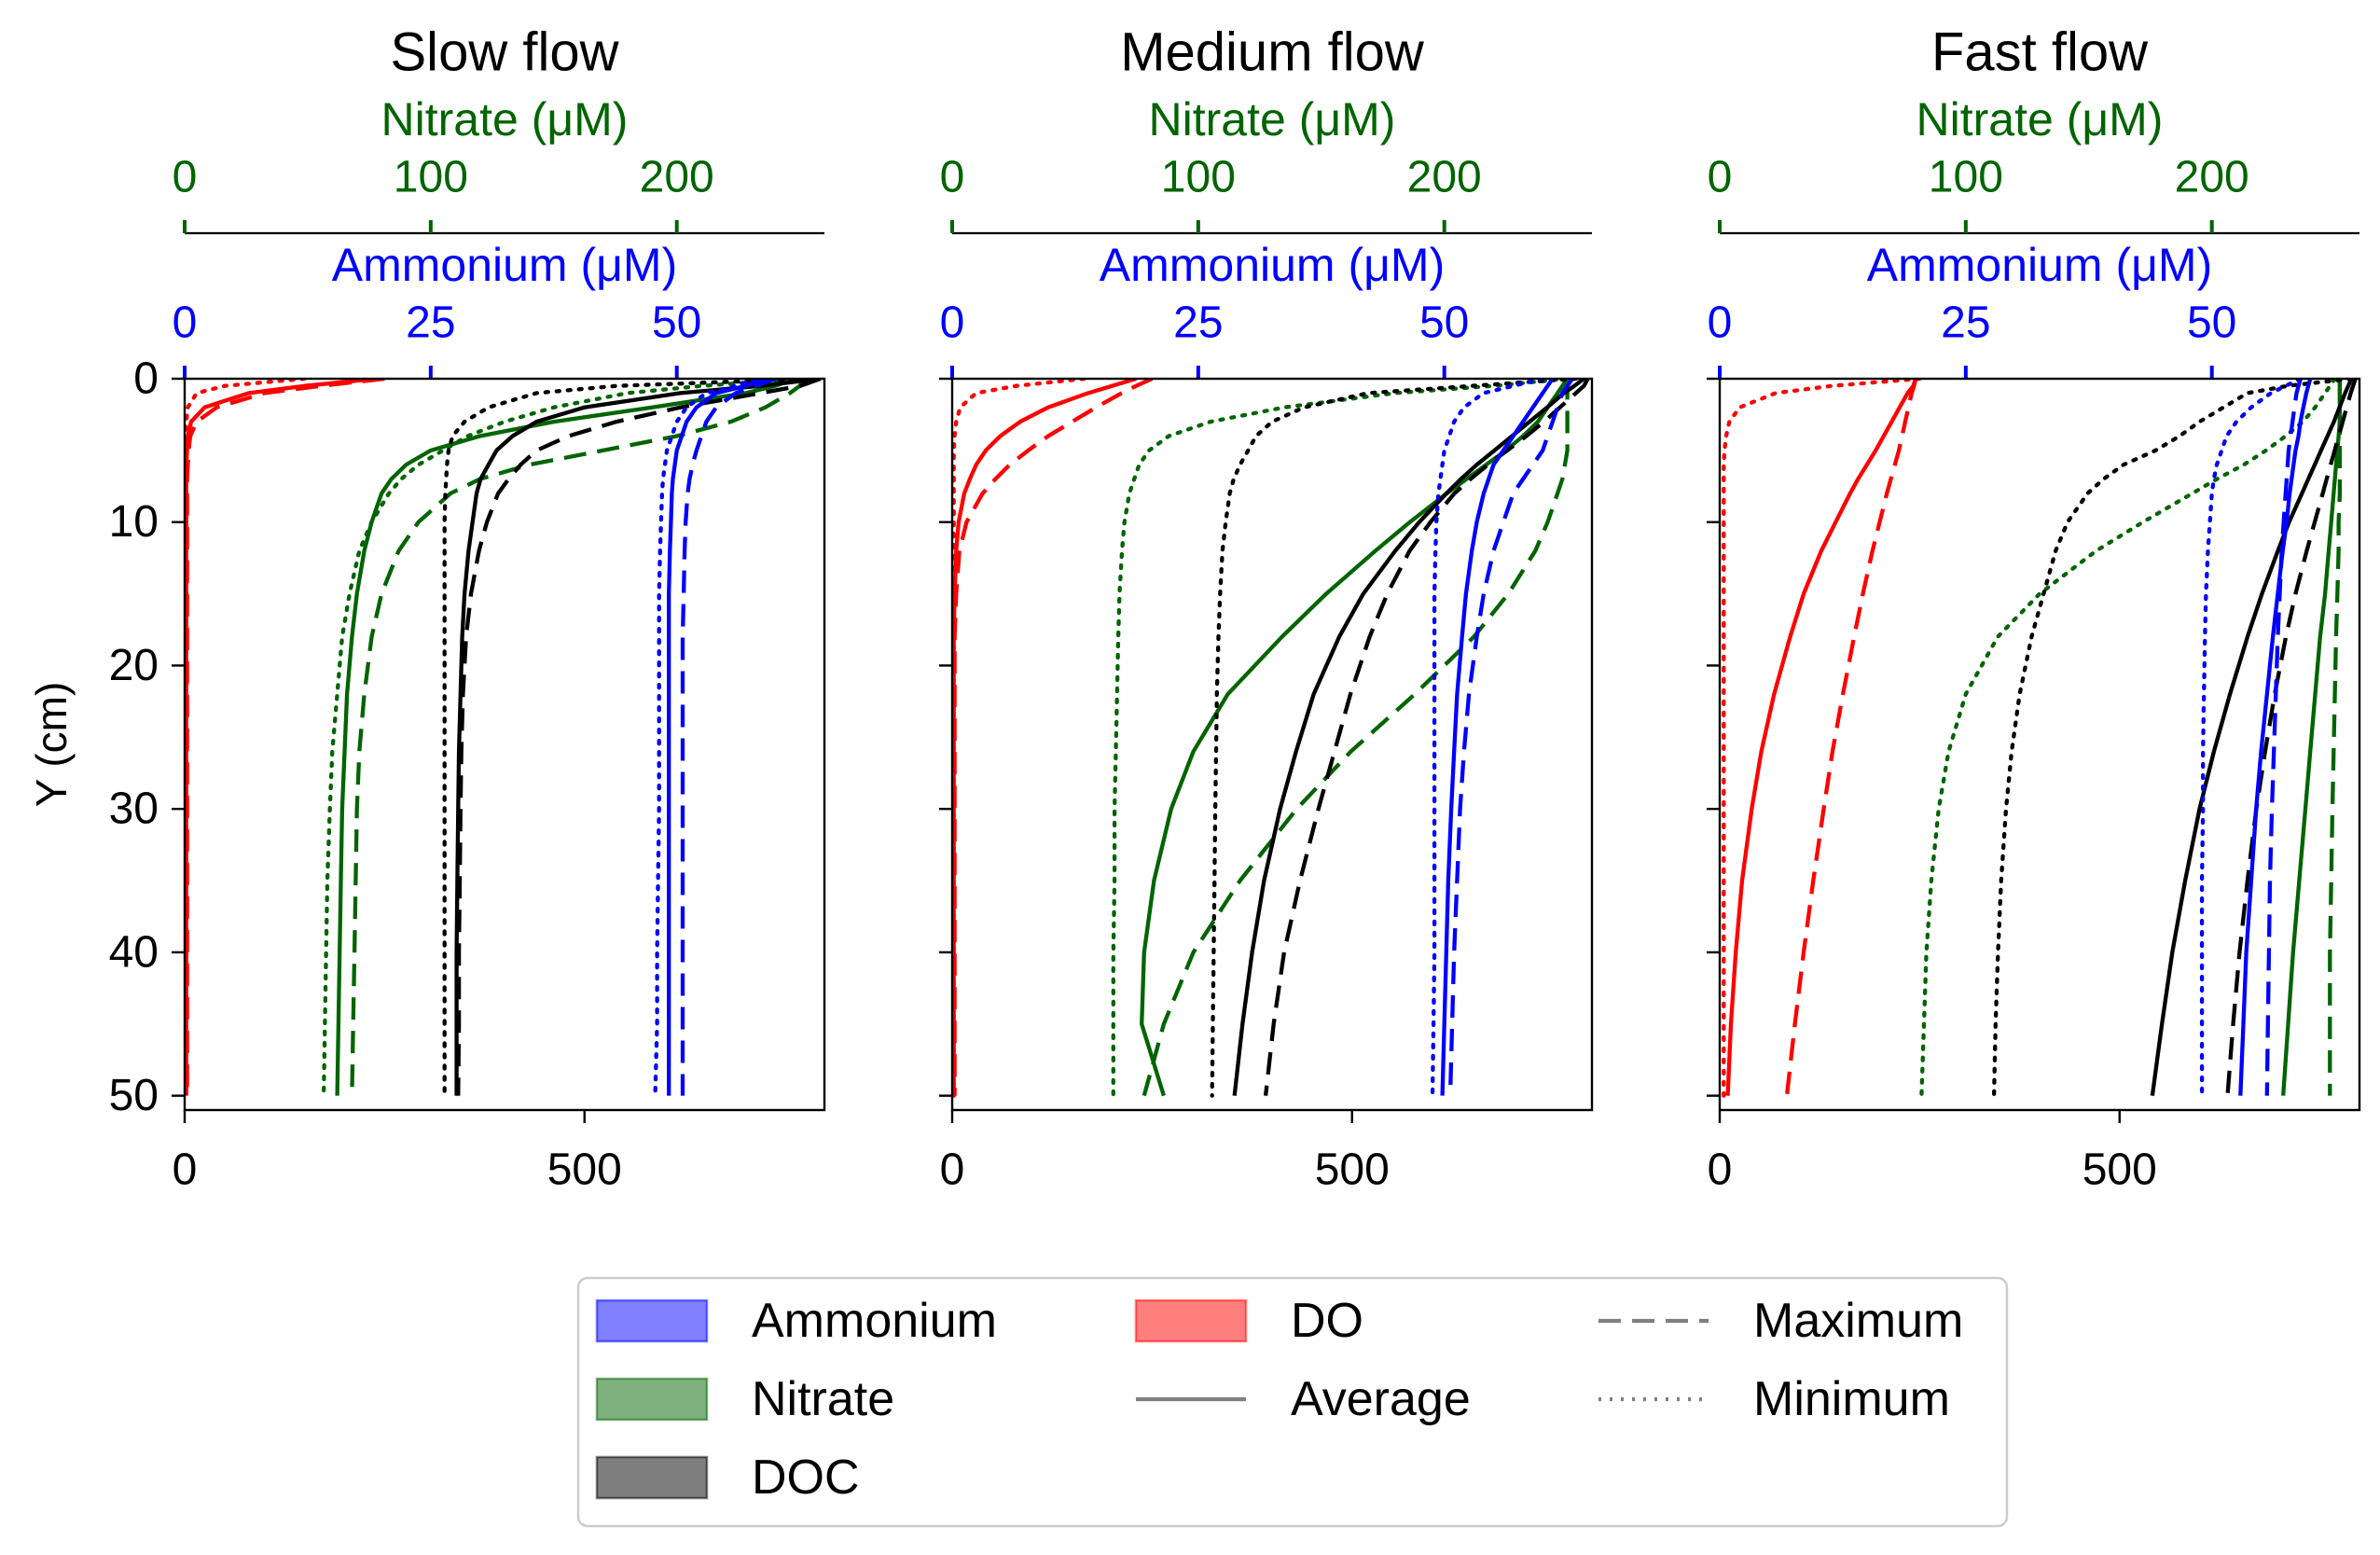 This screenshot has width=2380, height=1555. I want to click on legend-label: Ammonium, so click(874, 1321).